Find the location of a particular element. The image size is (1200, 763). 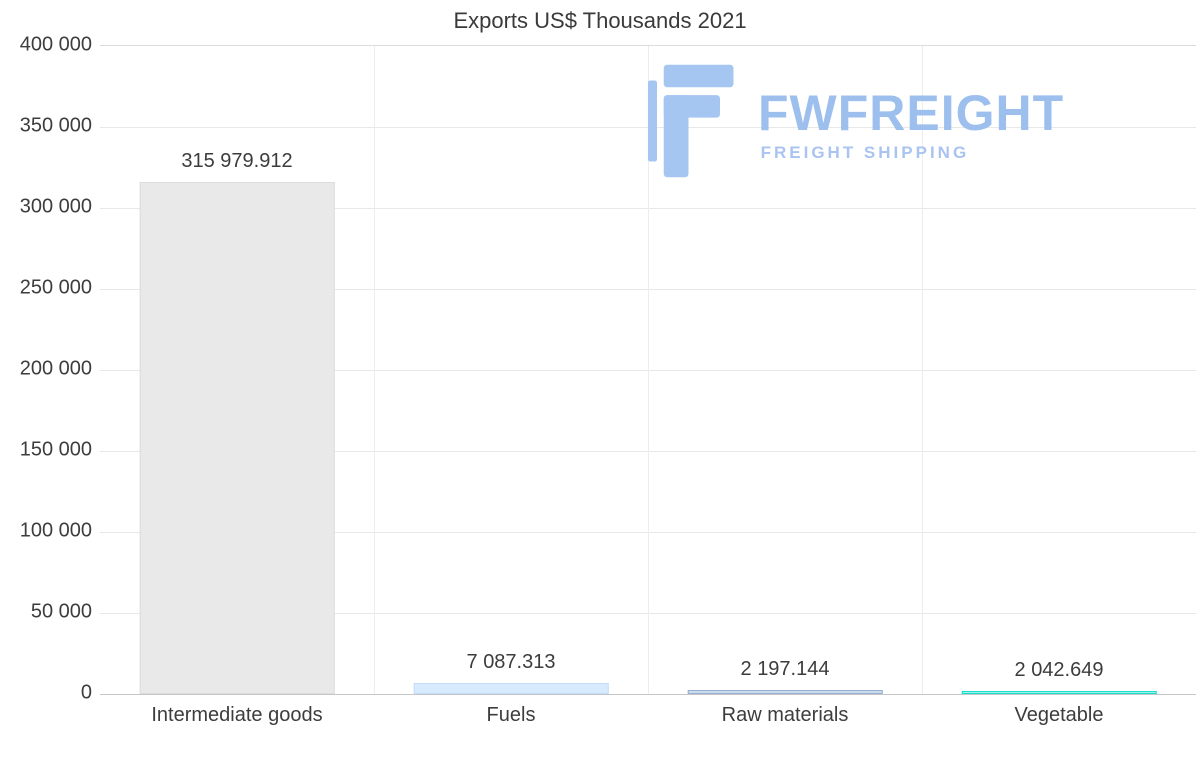

chart-title: Exports US$ Thousands 2021 is located at coordinates (600, 20).